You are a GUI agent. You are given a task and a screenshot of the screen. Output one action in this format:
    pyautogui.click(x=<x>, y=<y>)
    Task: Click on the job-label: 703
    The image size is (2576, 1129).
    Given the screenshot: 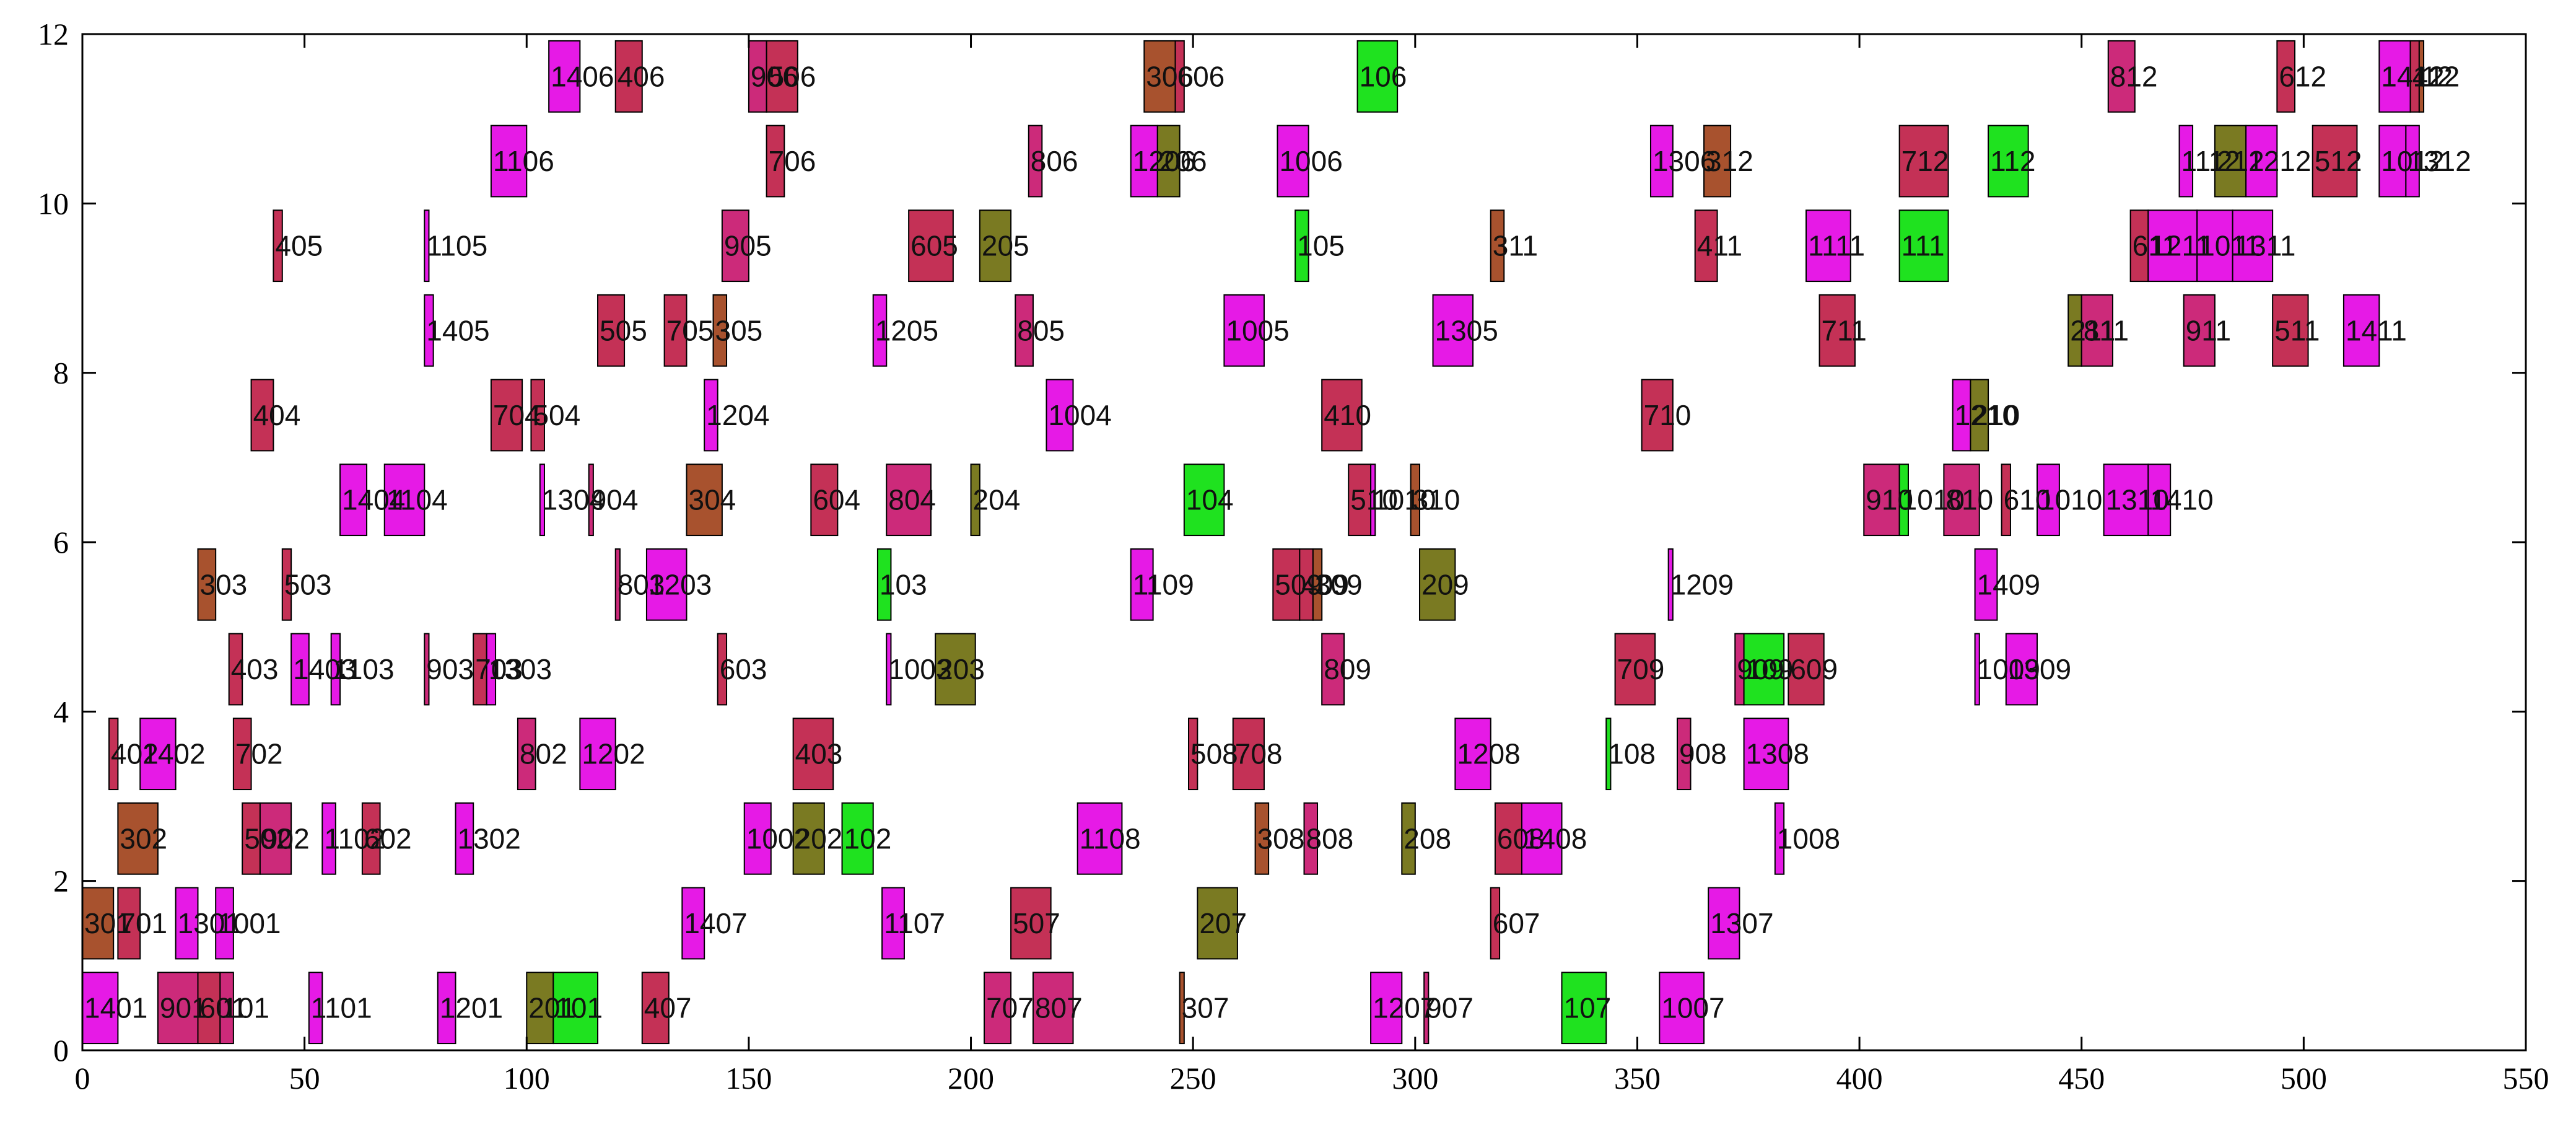 What is the action you would take?
    pyautogui.click(x=499, y=669)
    